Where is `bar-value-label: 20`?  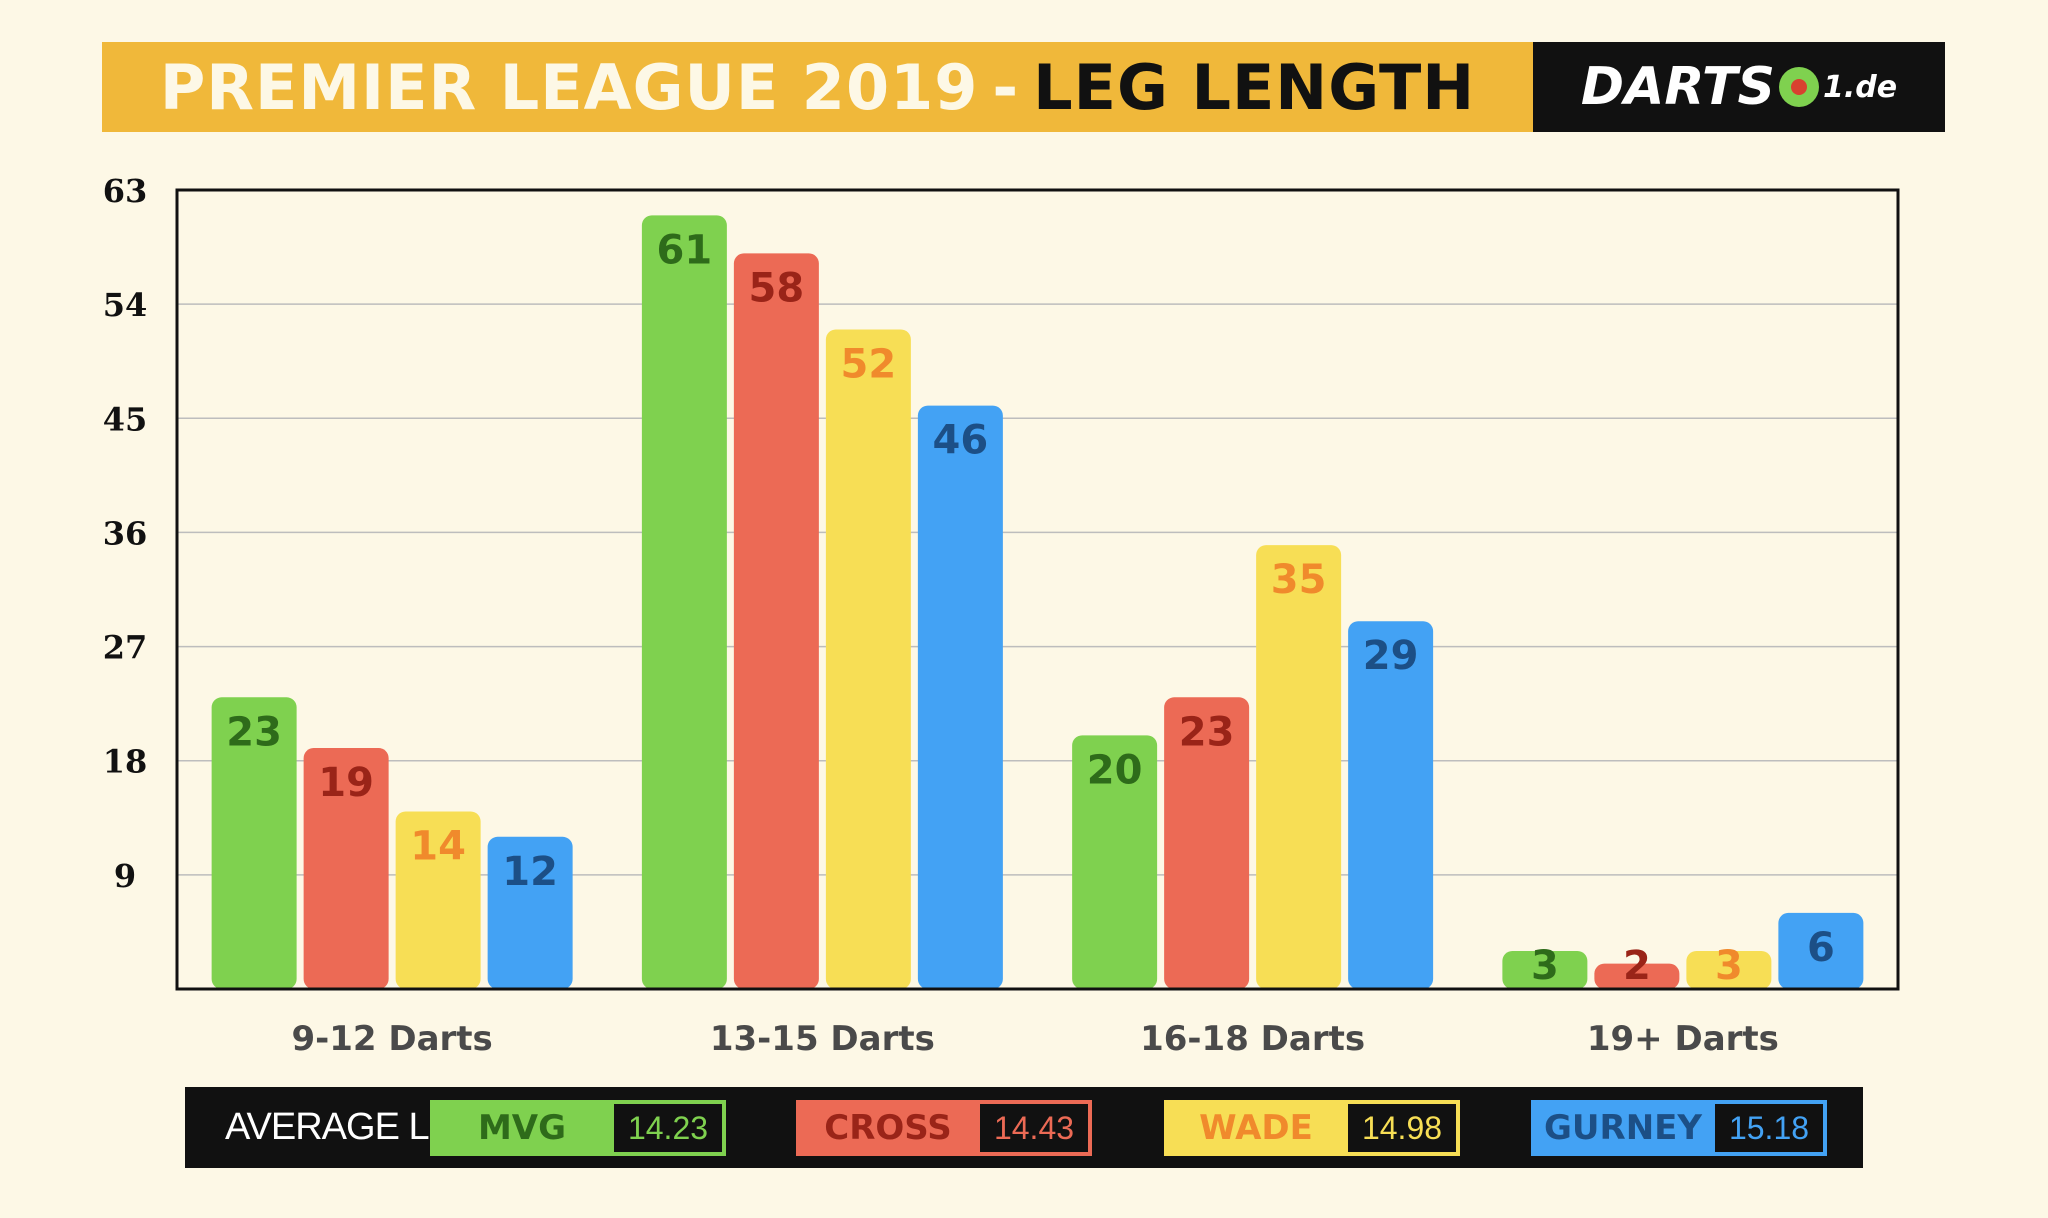 bar-value-label: 20 is located at coordinates (1115, 770).